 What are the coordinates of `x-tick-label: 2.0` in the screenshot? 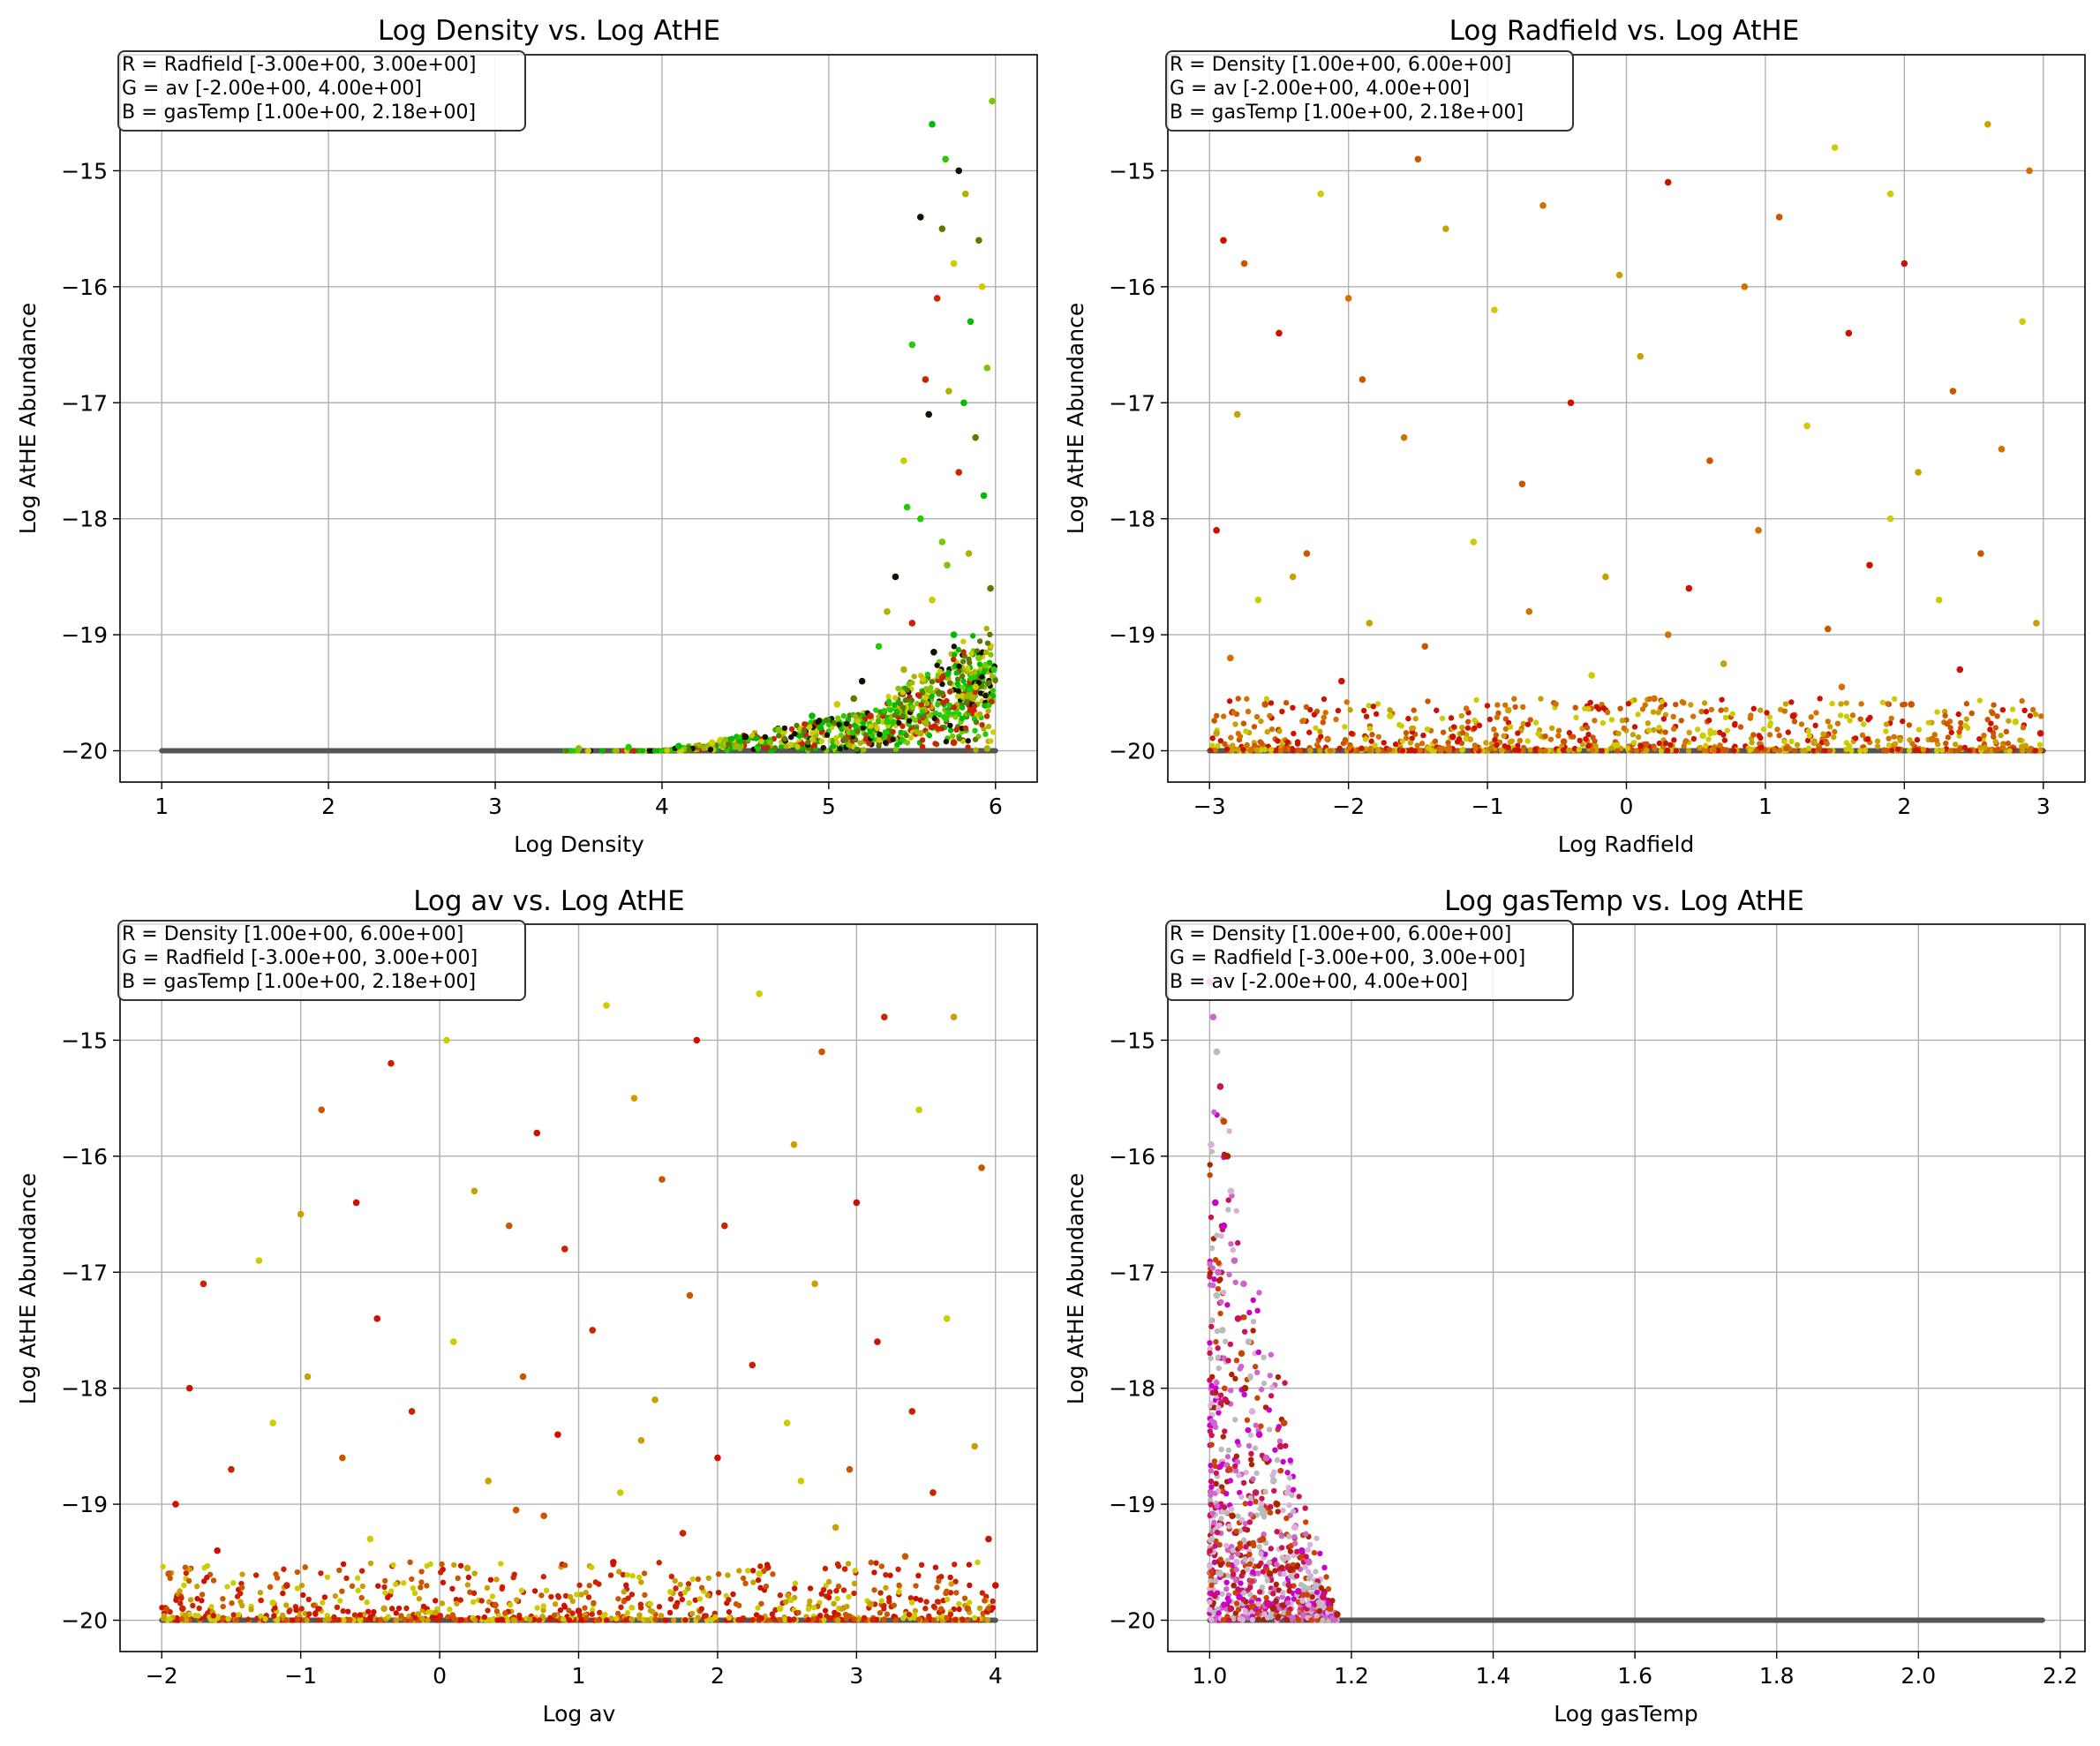 It's located at (1918, 1676).